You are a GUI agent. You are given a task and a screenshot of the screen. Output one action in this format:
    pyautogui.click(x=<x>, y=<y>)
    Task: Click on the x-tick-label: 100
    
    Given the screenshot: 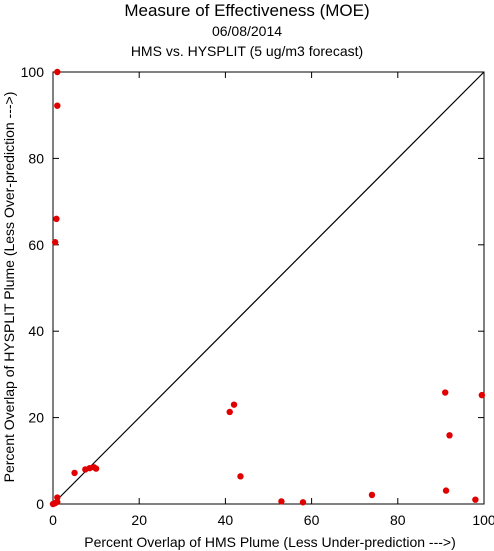 What is the action you would take?
    pyautogui.click(x=483, y=520)
    